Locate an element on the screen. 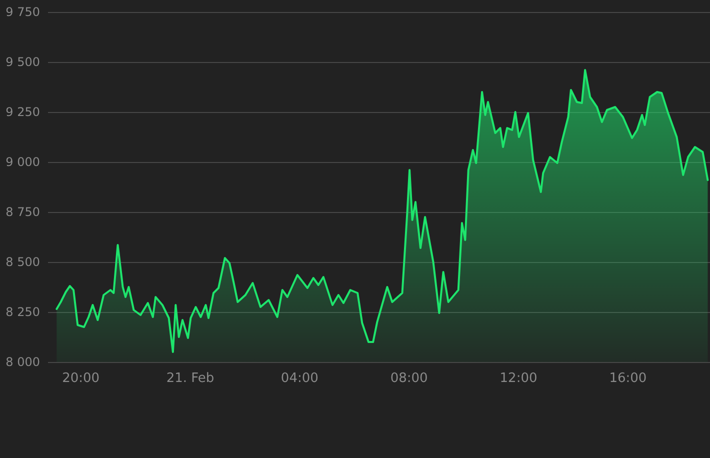 The image size is (710, 458). x-tick-label: 12:00 is located at coordinates (519, 378).